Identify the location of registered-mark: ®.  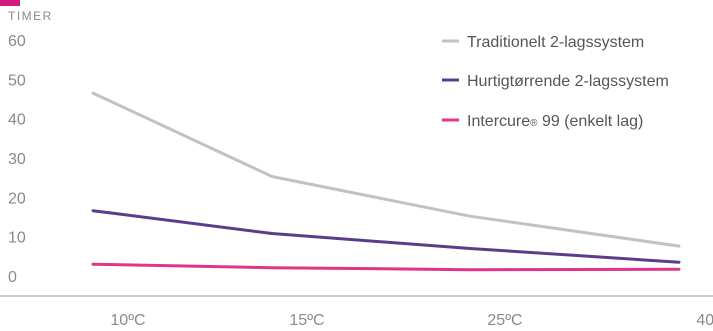
(534, 123).